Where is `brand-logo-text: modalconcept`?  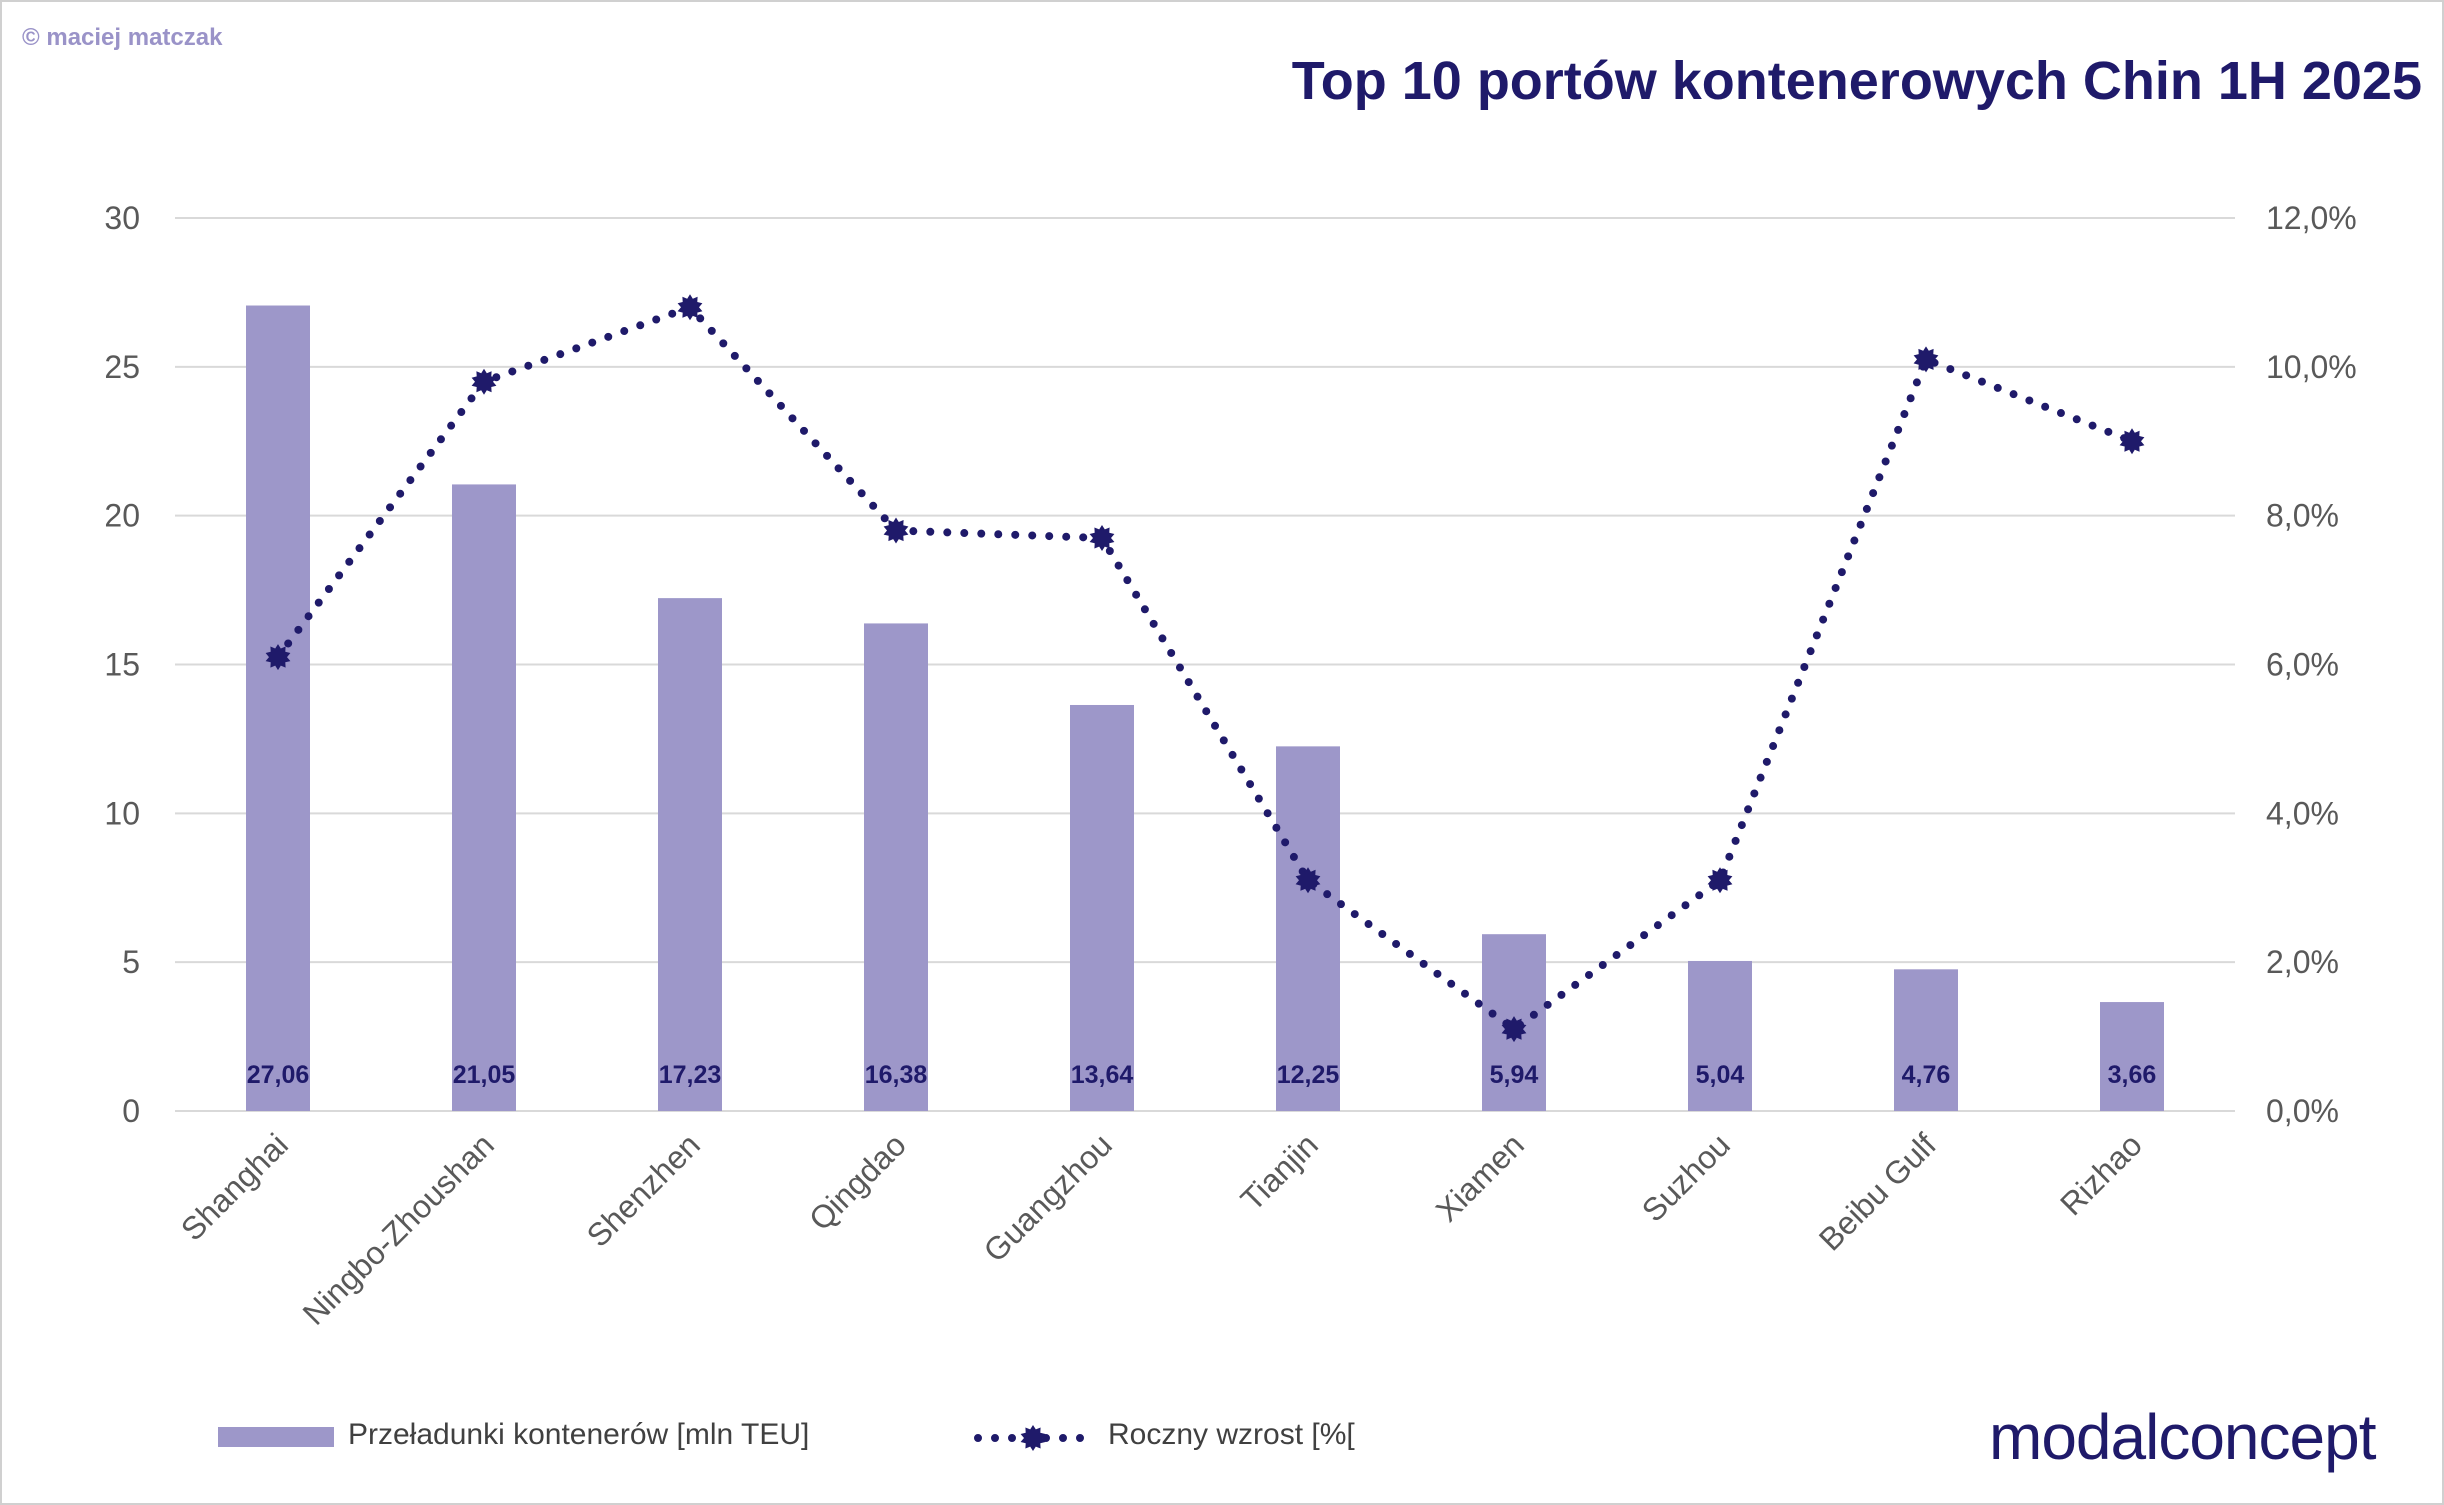
brand-logo-text: modalconcept is located at coordinates (2183, 1437).